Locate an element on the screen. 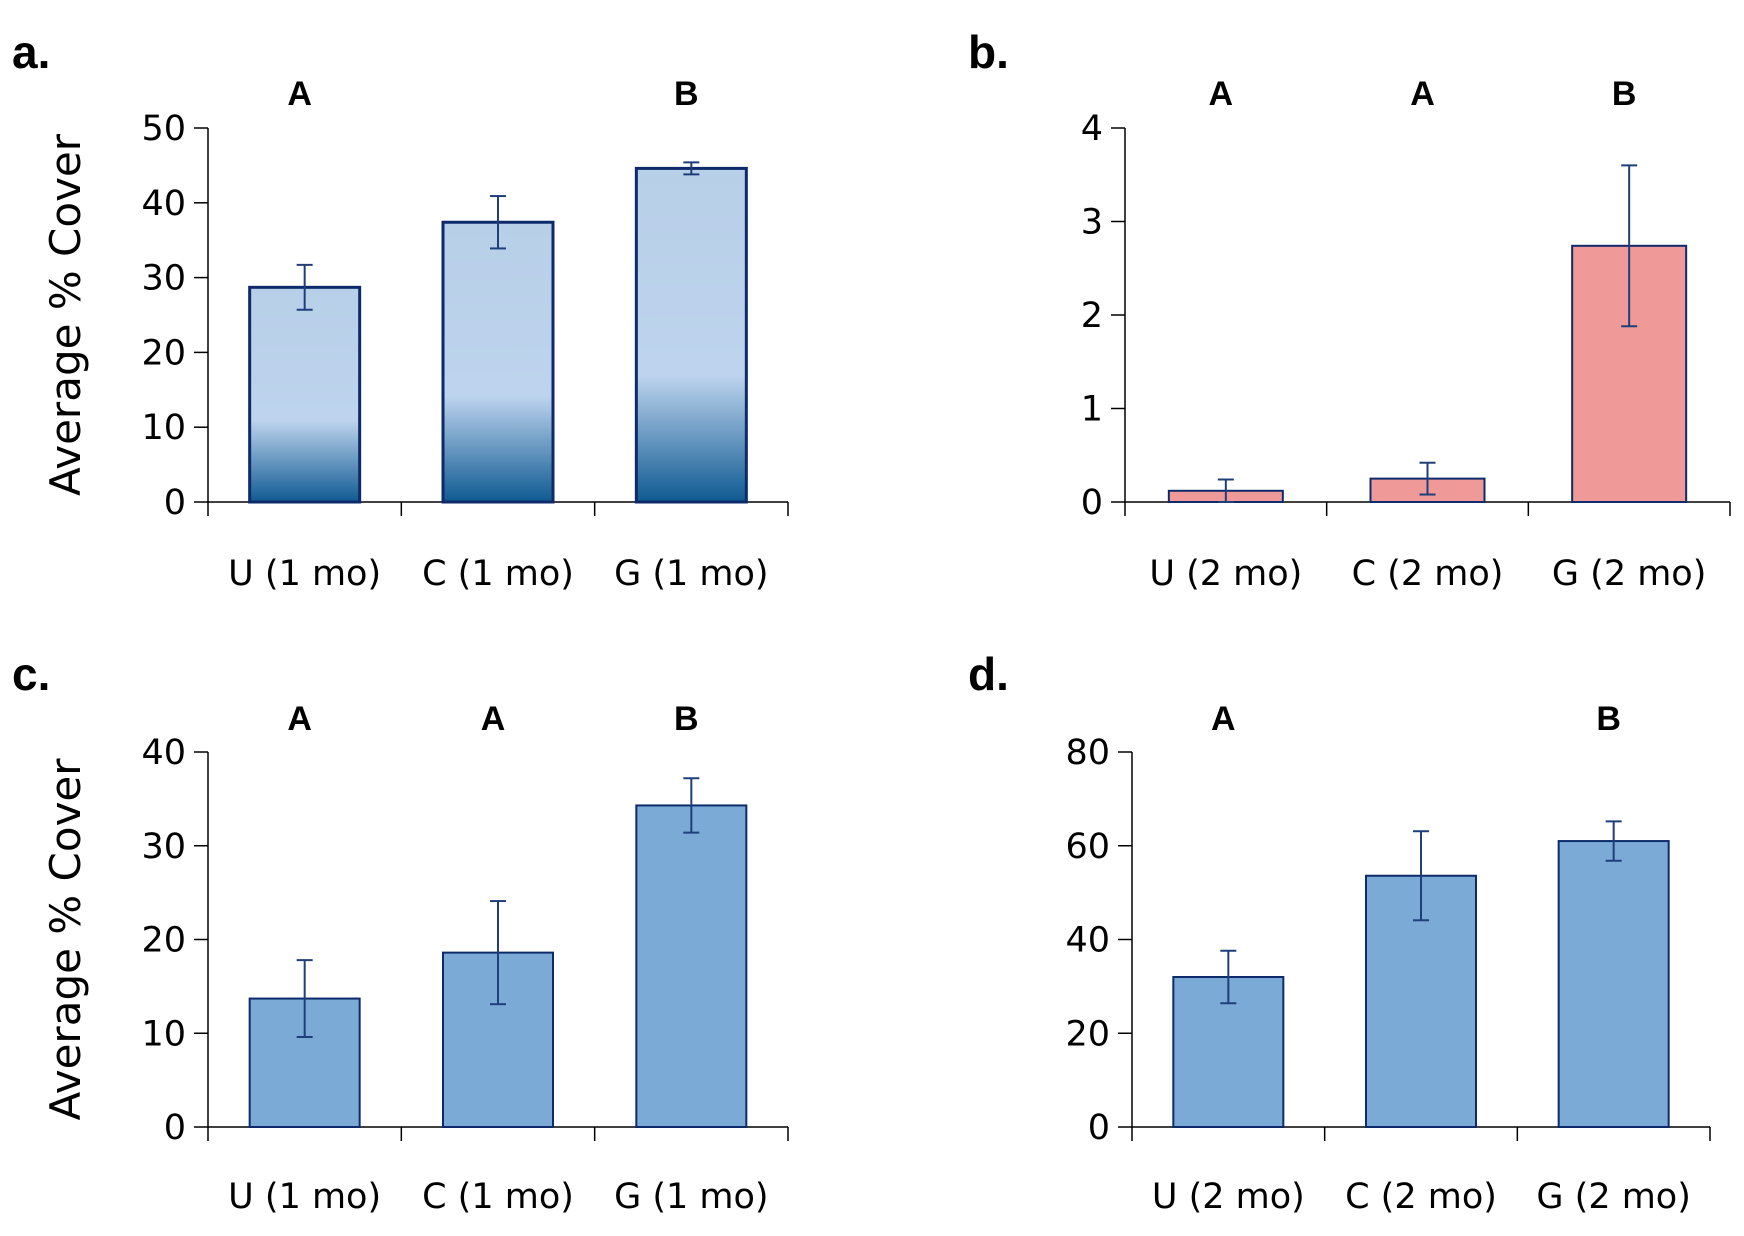 The image size is (1744, 1236). y-tick-label-b: 2 is located at coordinates (1092, 316).